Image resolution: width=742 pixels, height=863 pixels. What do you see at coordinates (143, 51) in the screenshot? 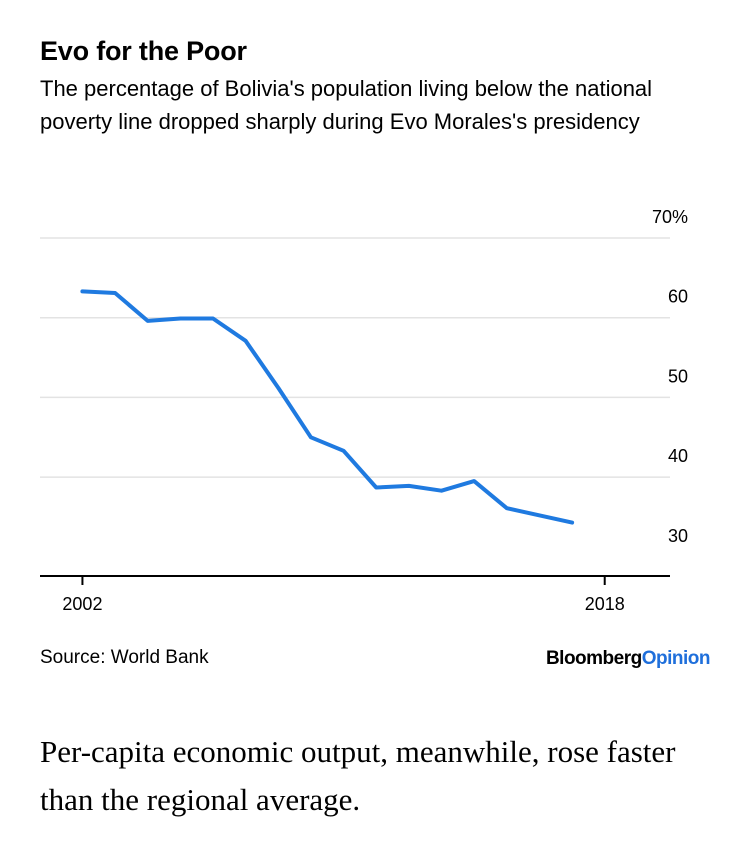
I see `chart-title: Evo for the Poor` at bounding box center [143, 51].